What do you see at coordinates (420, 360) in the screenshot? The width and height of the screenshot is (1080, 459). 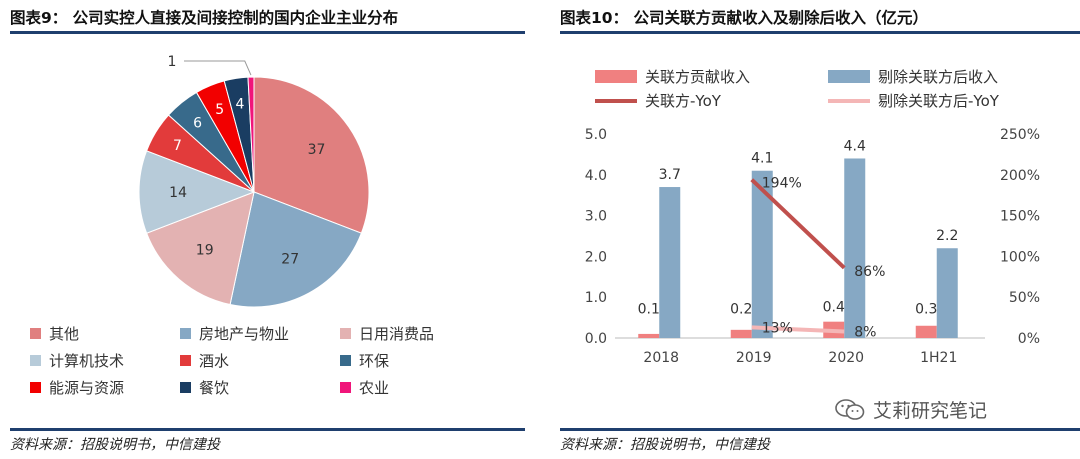 I see `legend-item: 环保` at bounding box center [420, 360].